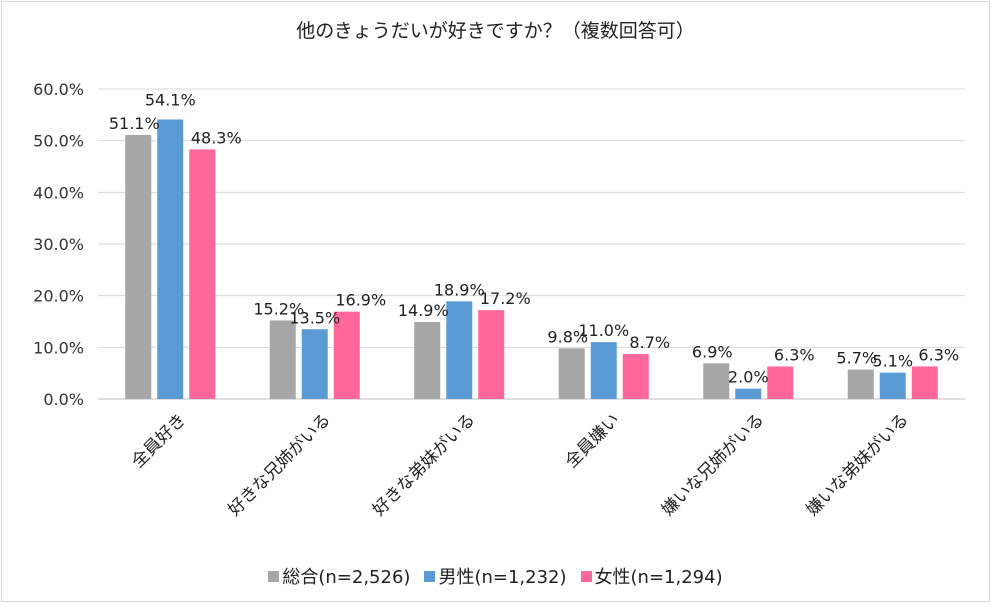 This screenshot has width=991, height=603. I want to click on x-category-label: 嫌いな弟妹がいる, so click(857, 465).